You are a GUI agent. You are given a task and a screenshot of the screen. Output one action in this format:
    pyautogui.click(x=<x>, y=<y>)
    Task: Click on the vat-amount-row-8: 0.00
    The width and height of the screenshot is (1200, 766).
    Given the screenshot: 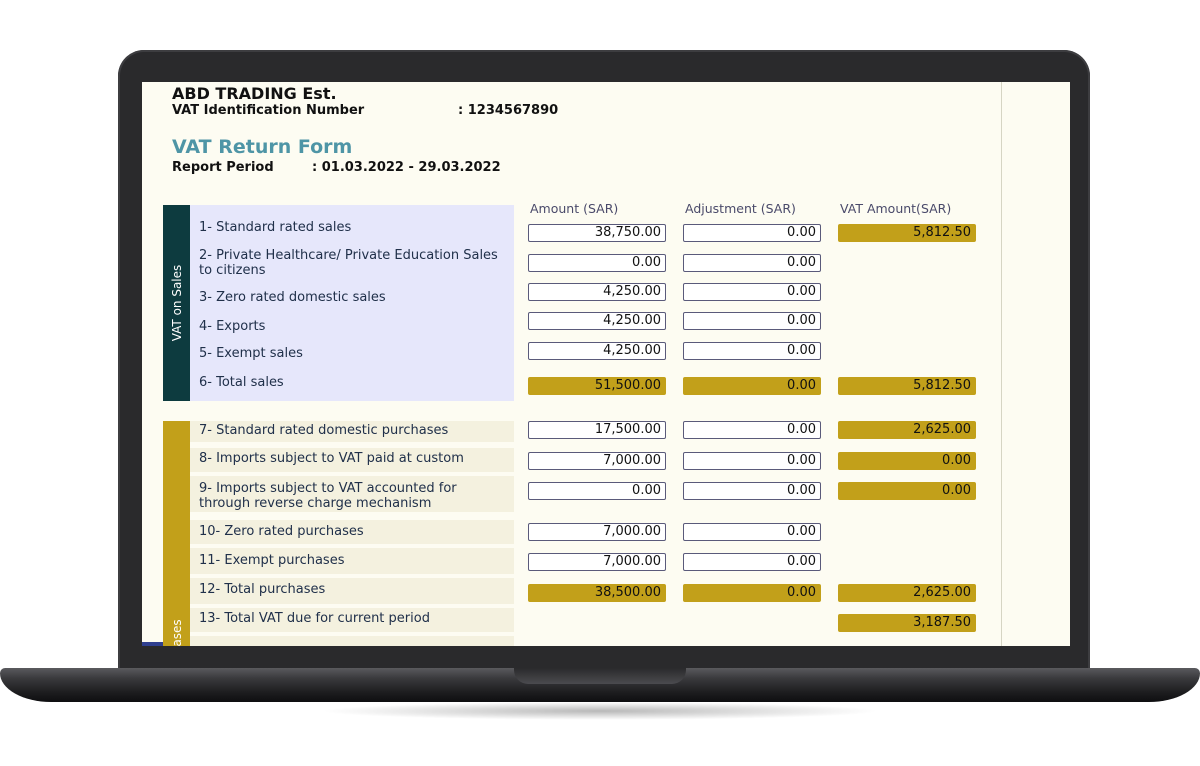 What is the action you would take?
    pyautogui.click(x=907, y=461)
    